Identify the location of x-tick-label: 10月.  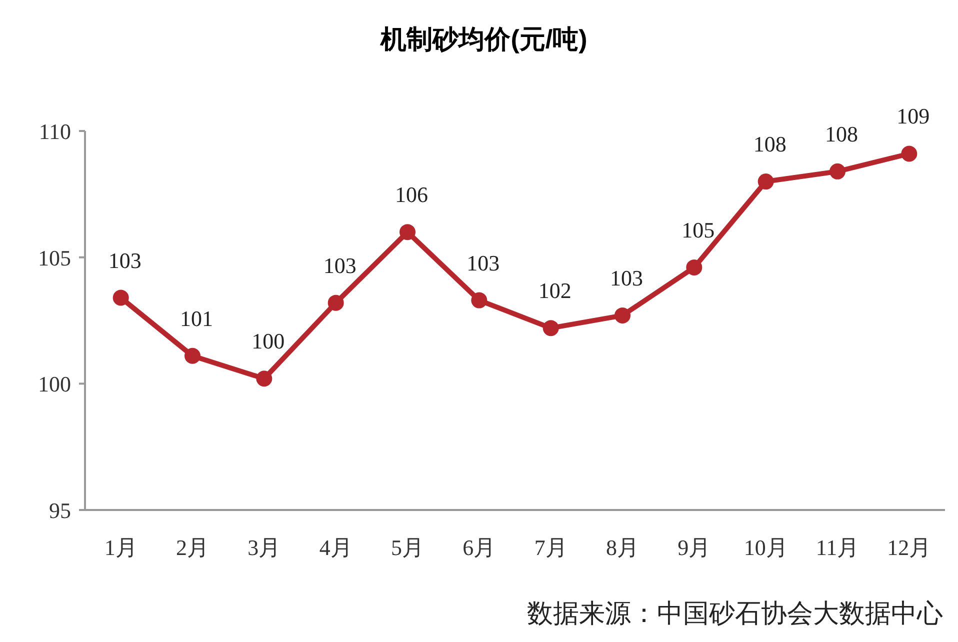
(766, 547).